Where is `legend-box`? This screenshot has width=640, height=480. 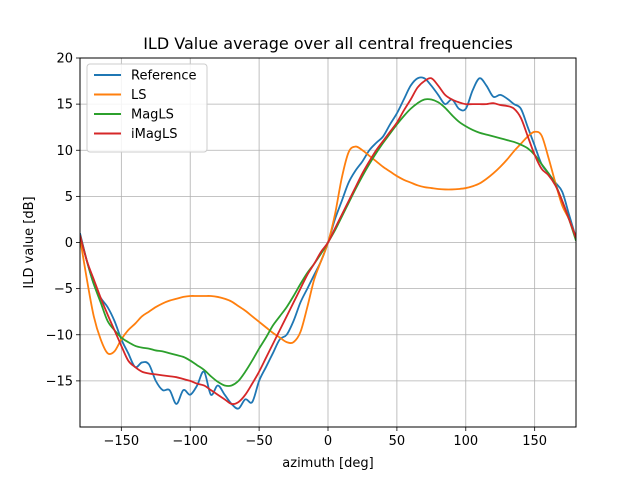 legend-box is located at coordinates (147, 108).